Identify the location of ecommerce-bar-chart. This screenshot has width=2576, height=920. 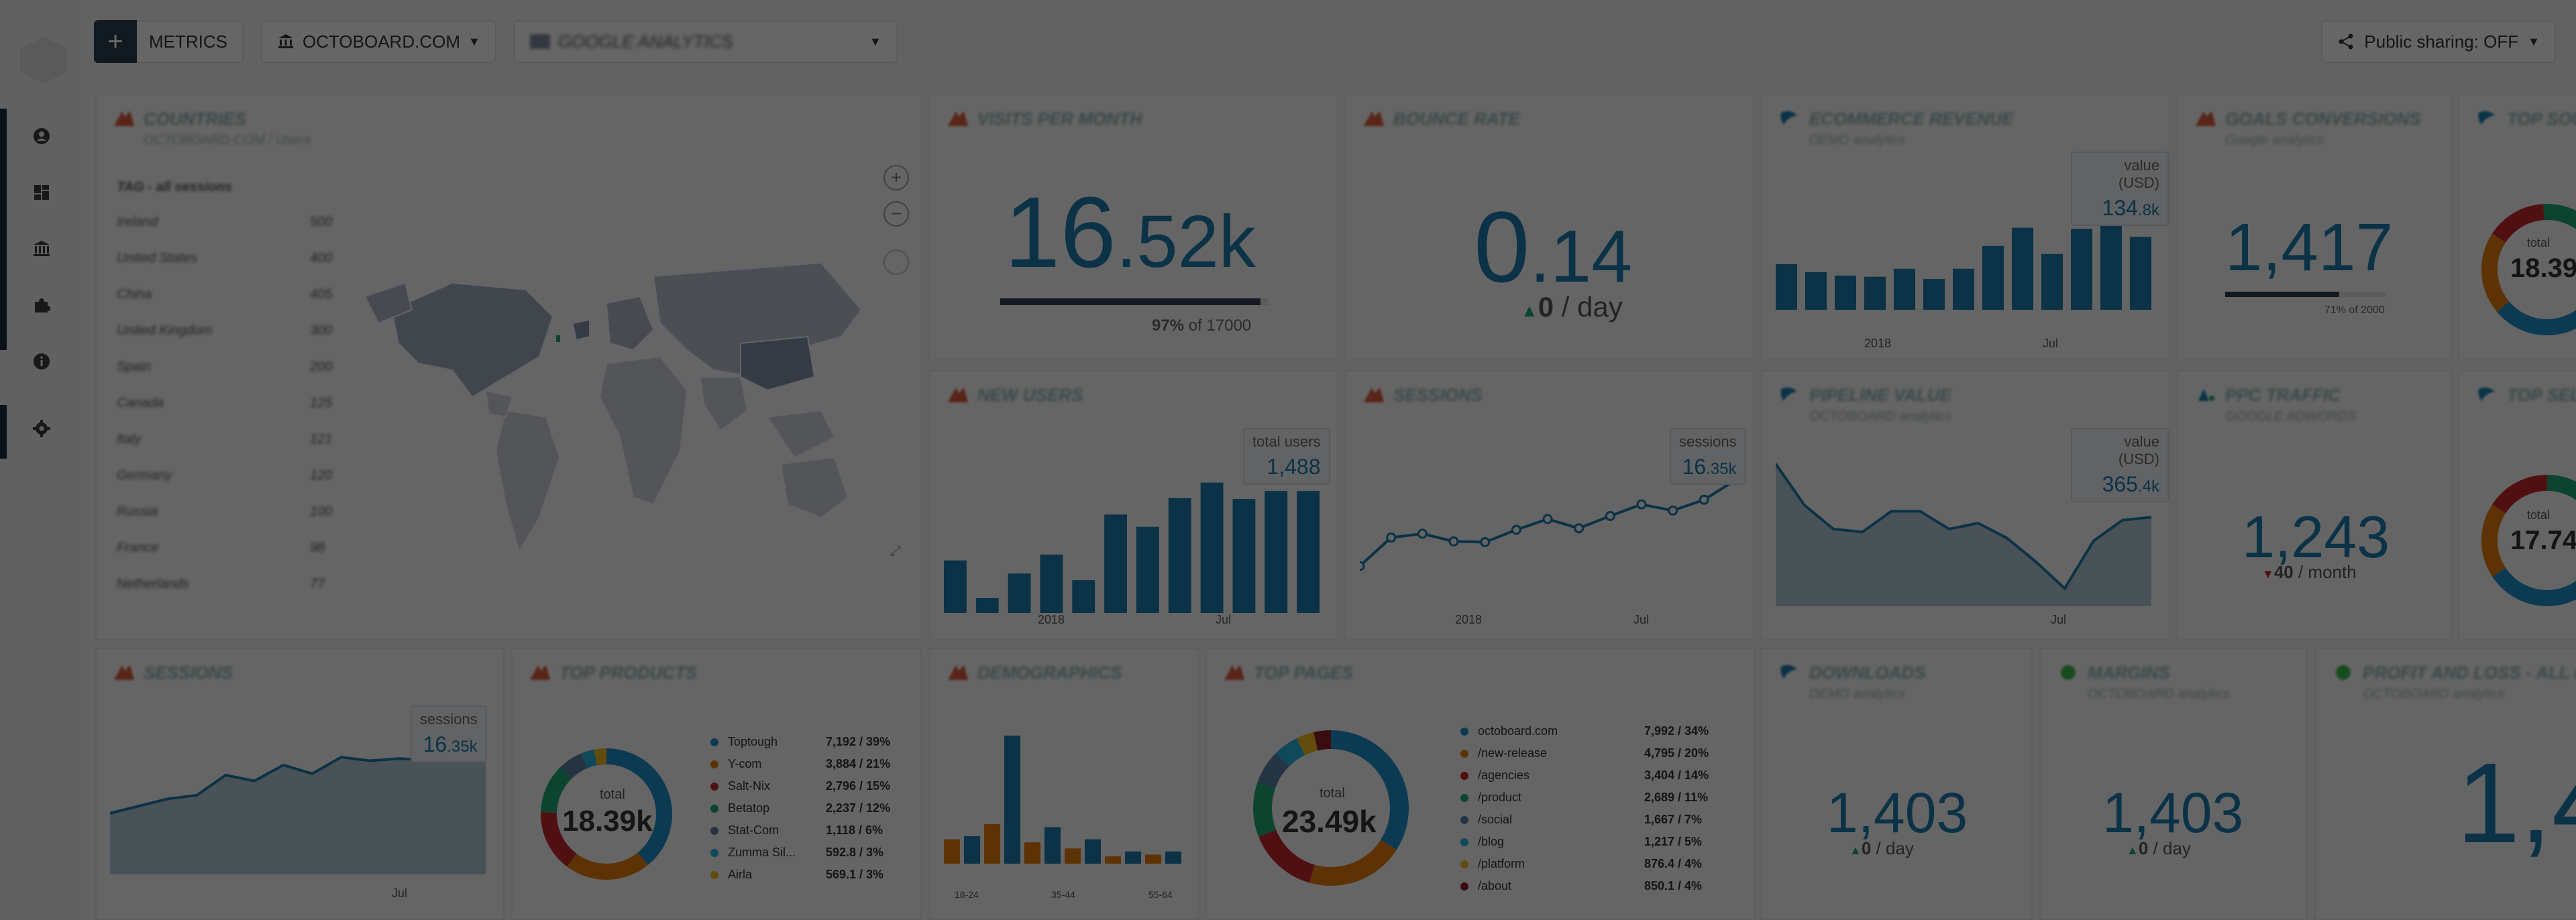
(1970, 278).